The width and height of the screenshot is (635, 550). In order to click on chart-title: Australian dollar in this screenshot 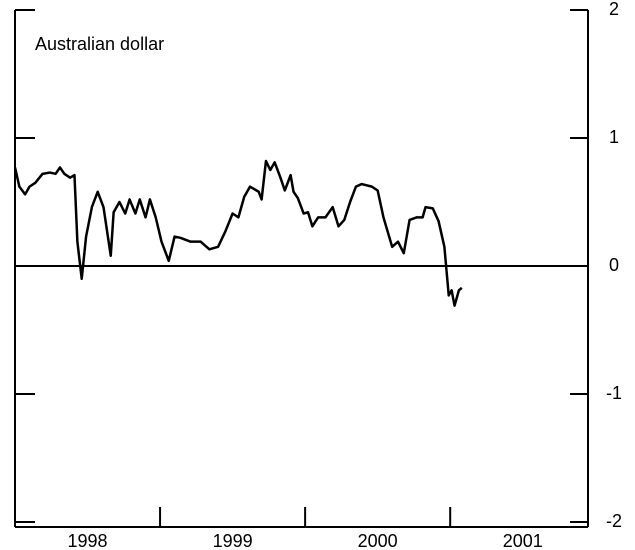, I will do `click(99, 44)`.